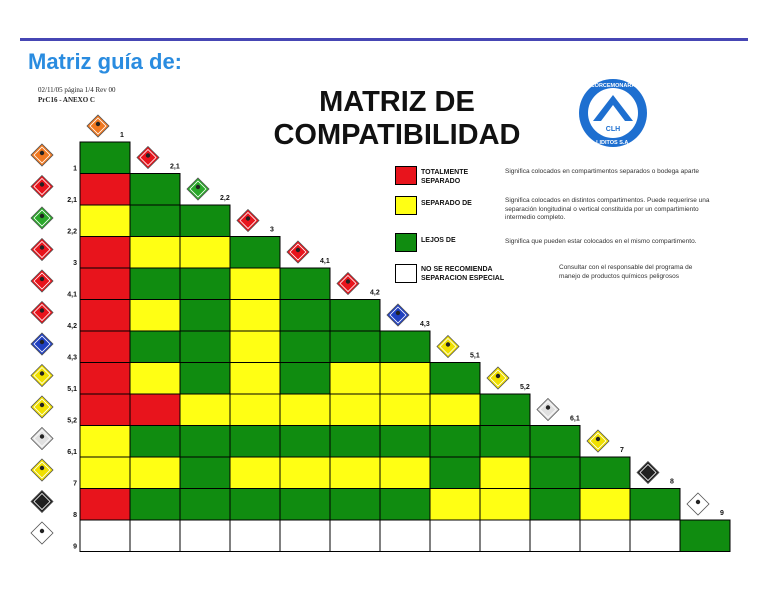 The height and width of the screenshot is (594, 768). Describe the element at coordinates (42, 533) in the screenshot. I see `row-miscellaneous-diamond-icon-border` at that location.